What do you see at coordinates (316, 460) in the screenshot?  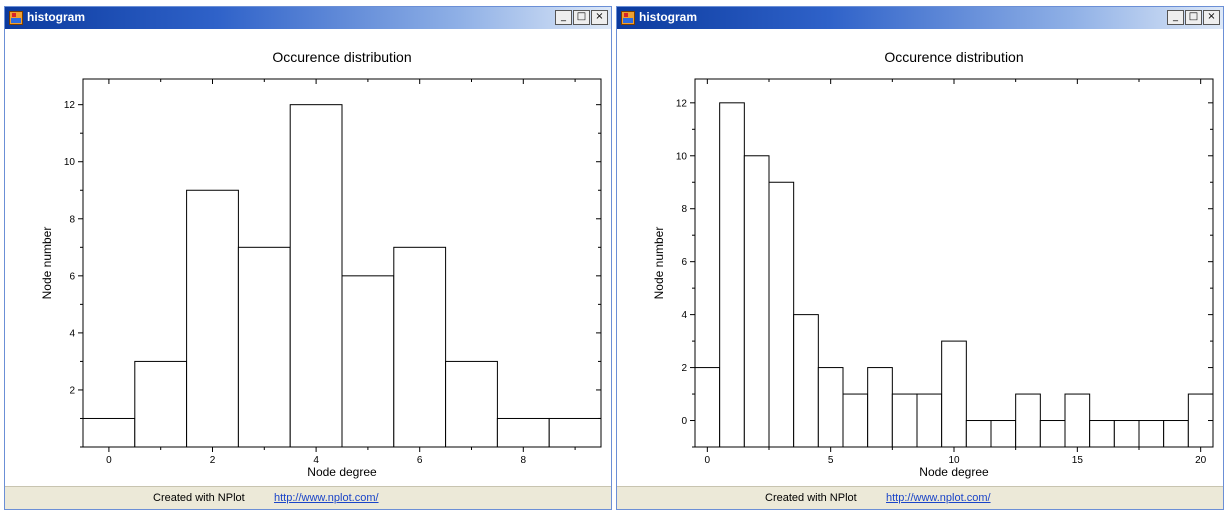 I see `x-tick-label: 4` at bounding box center [316, 460].